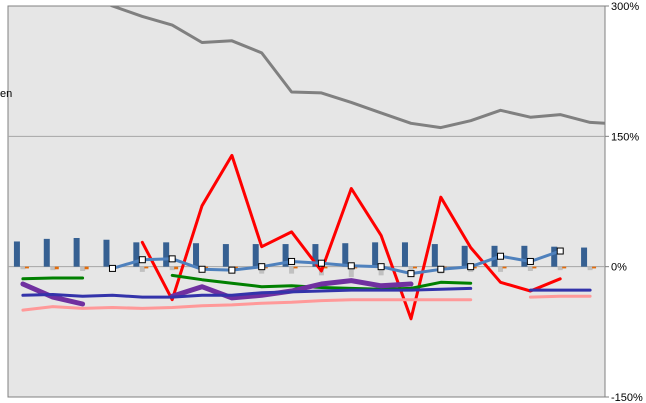 The width and height of the screenshot is (646, 403). I want to click on legend-fragment: en, so click(6, 94).